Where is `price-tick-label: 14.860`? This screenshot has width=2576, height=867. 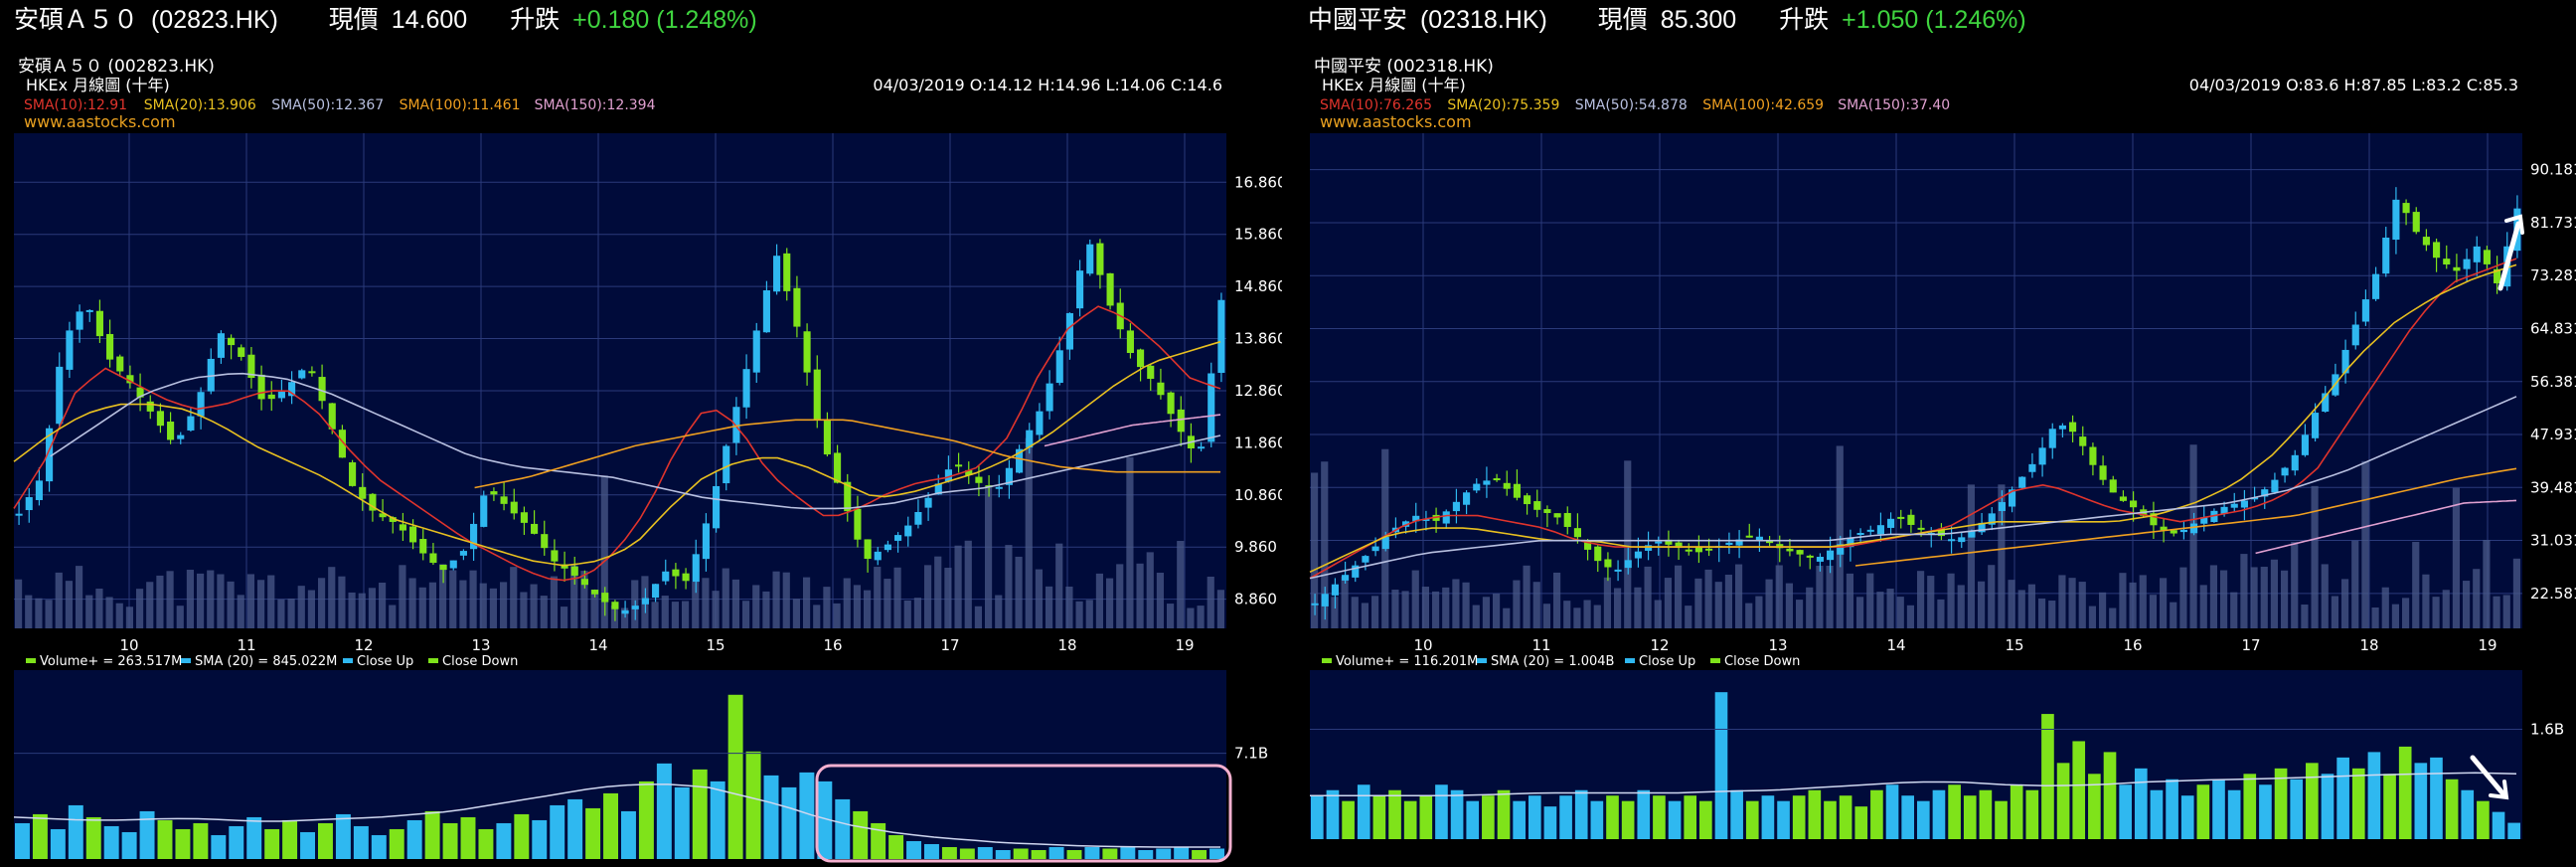
price-tick-label: 14.860 is located at coordinates (1258, 286).